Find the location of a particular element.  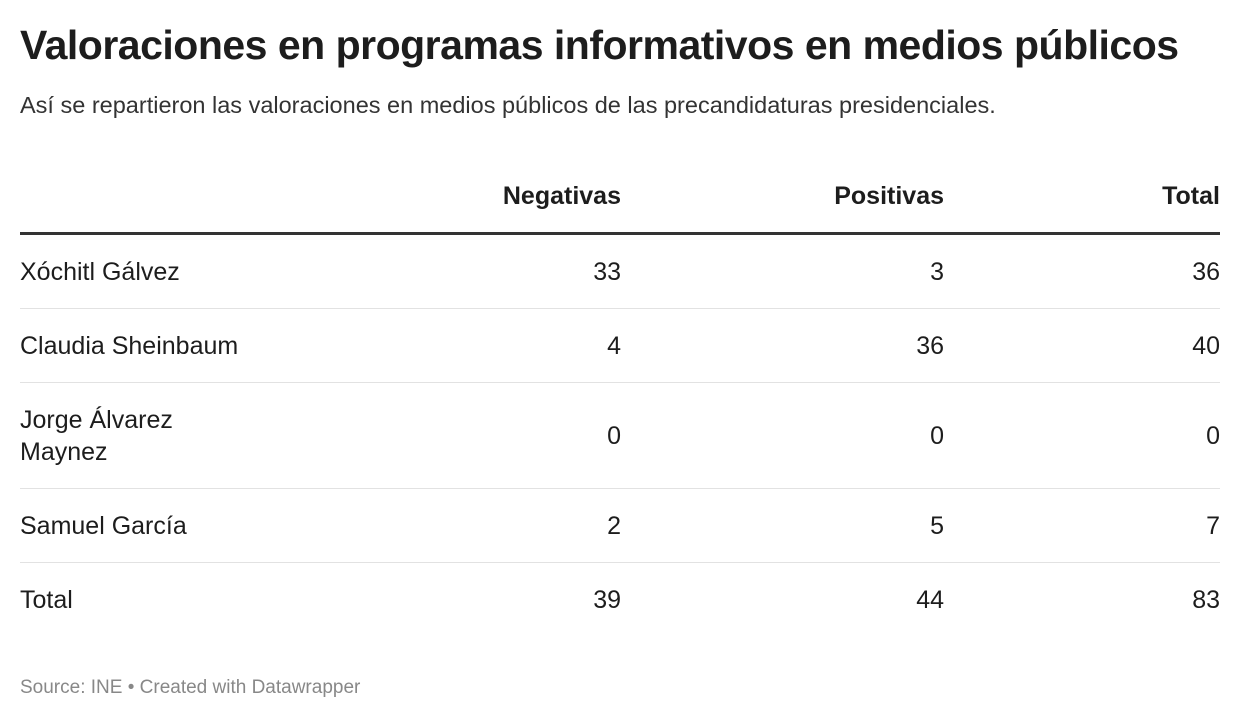

row-name: Samuel García is located at coordinates (135, 525).